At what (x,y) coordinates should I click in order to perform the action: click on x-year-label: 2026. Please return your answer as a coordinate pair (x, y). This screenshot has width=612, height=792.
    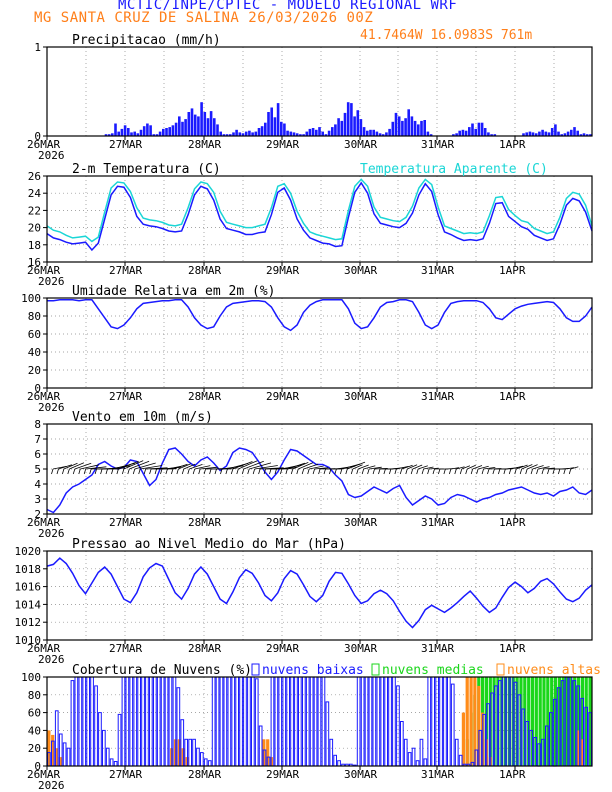
    Looking at the image, I should click on (51, 533).